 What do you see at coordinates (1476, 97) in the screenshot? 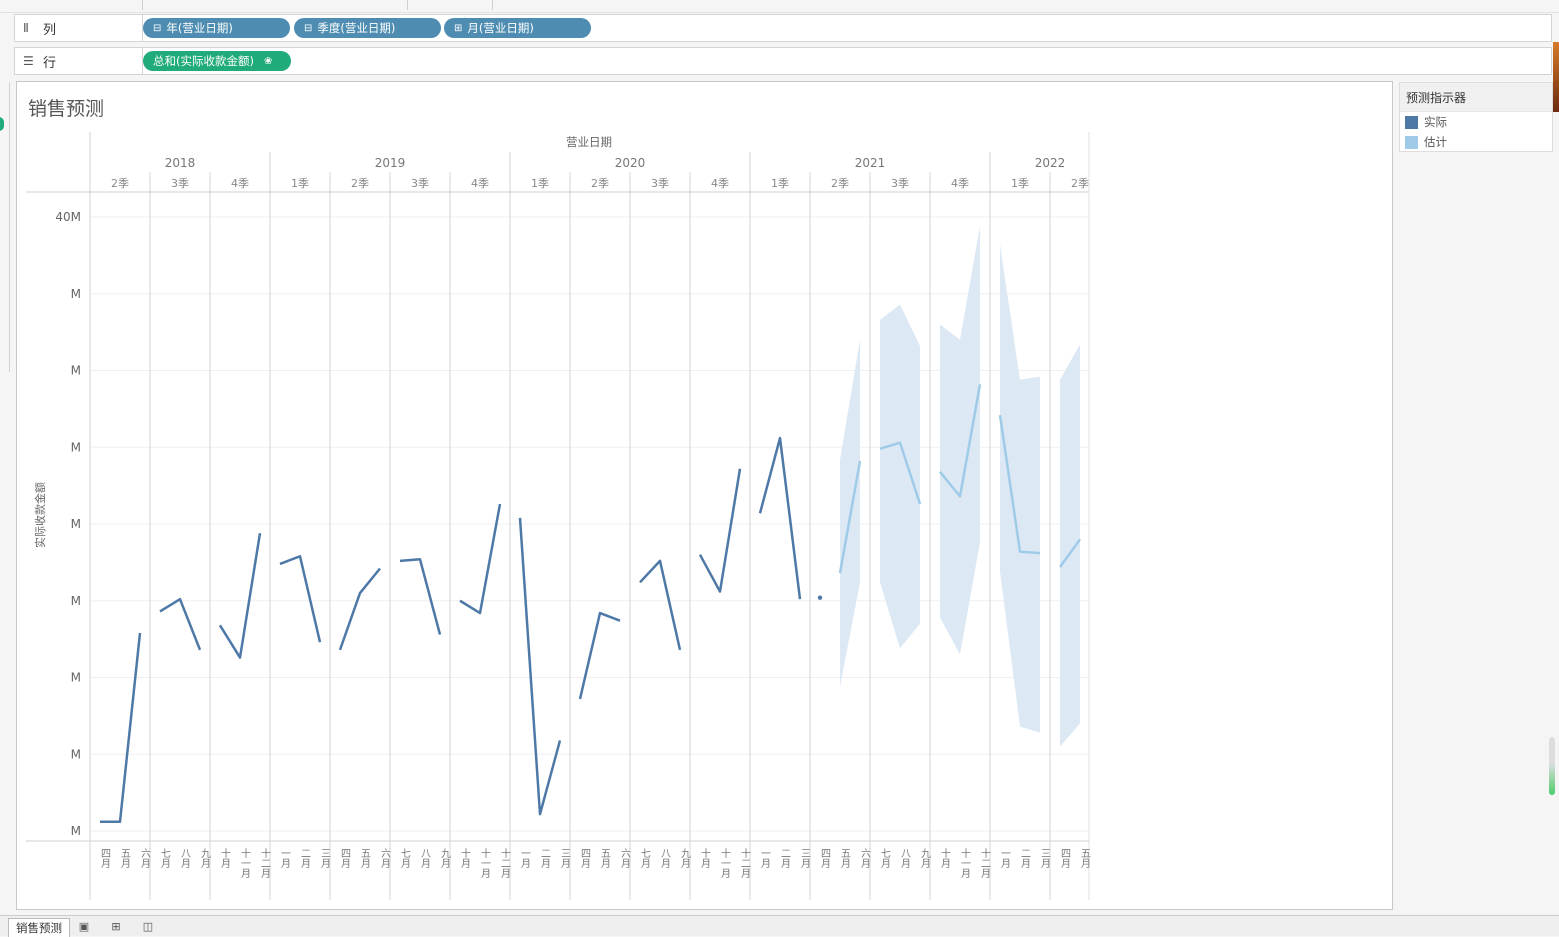
I see `legend-title: 预测指示器` at bounding box center [1476, 97].